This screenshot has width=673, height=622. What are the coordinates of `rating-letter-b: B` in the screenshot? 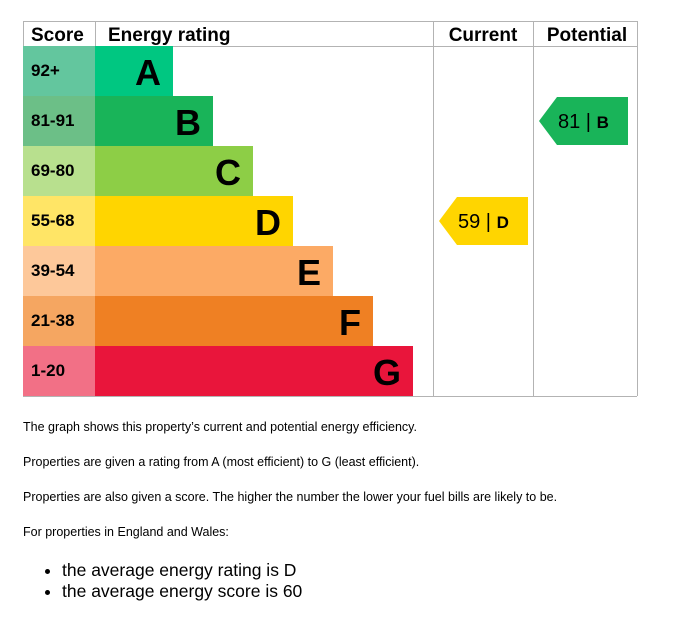 It's located at (188, 122).